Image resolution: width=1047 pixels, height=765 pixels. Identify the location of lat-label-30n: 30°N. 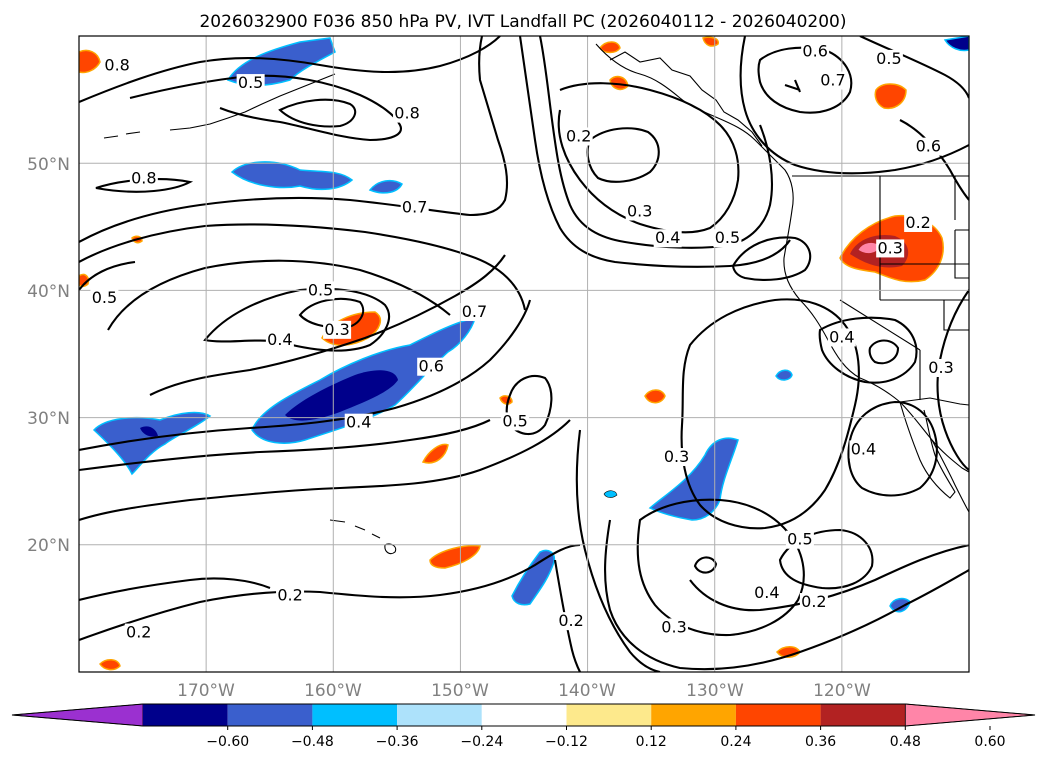
(48, 419).